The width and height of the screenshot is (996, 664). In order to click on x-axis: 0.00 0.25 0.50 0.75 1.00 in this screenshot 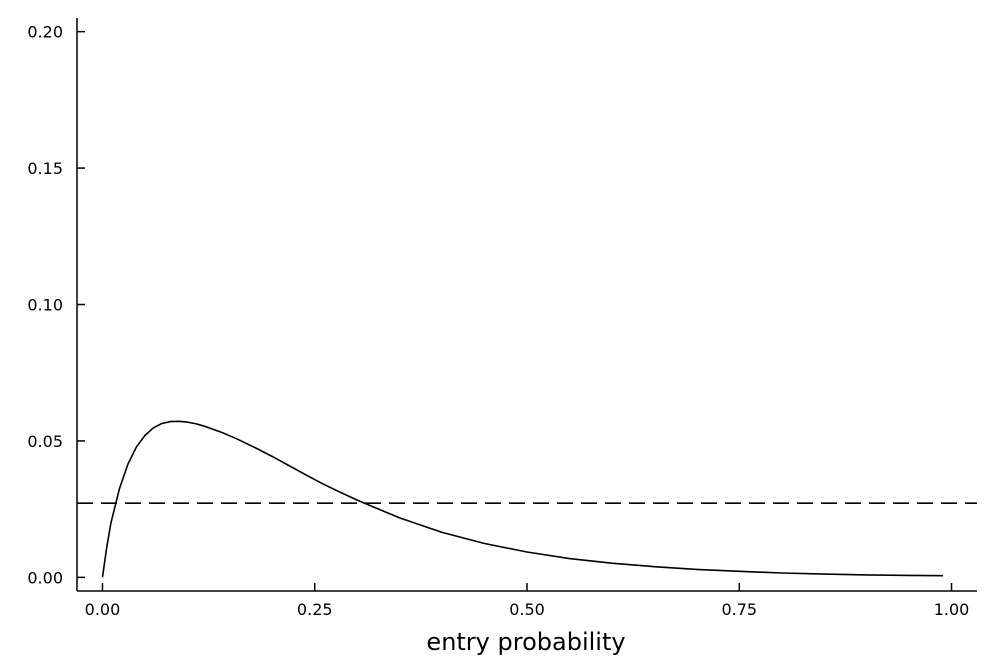, I will do `click(527, 601)`.